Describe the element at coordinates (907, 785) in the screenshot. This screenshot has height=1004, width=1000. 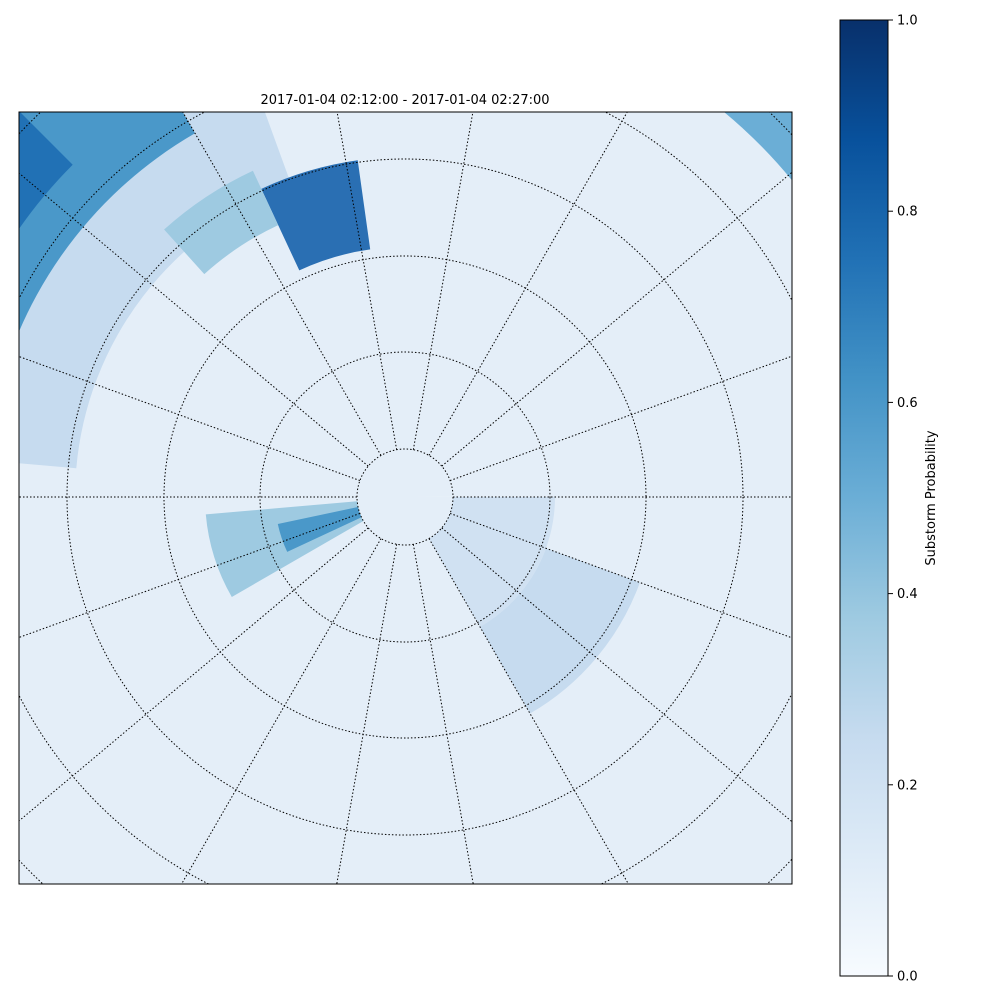
I see `colorbar-tick-label: 0.2` at that location.